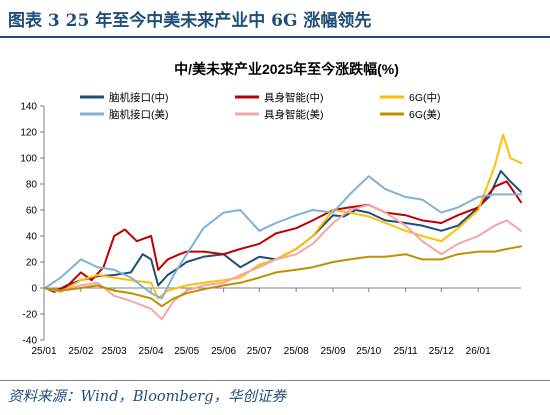 Image resolution: width=550 pixels, height=415 pixels. What do you see at coordinates (425, 114) in the screenshot?
I see `legend-label: 6G(美)` at bounding box center [425, 114].